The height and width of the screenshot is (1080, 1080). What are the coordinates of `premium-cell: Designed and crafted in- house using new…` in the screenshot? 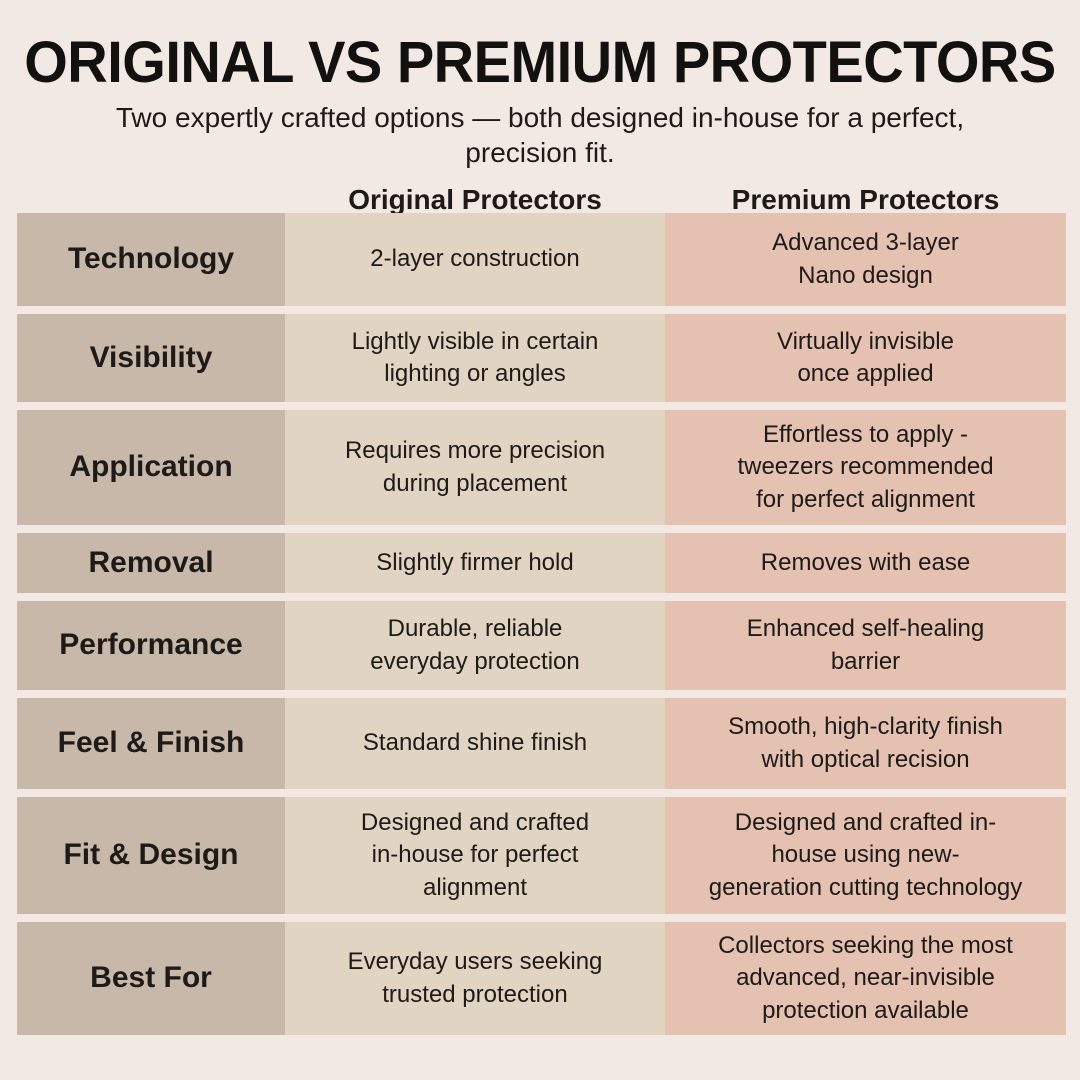 It's located at (865, 855).